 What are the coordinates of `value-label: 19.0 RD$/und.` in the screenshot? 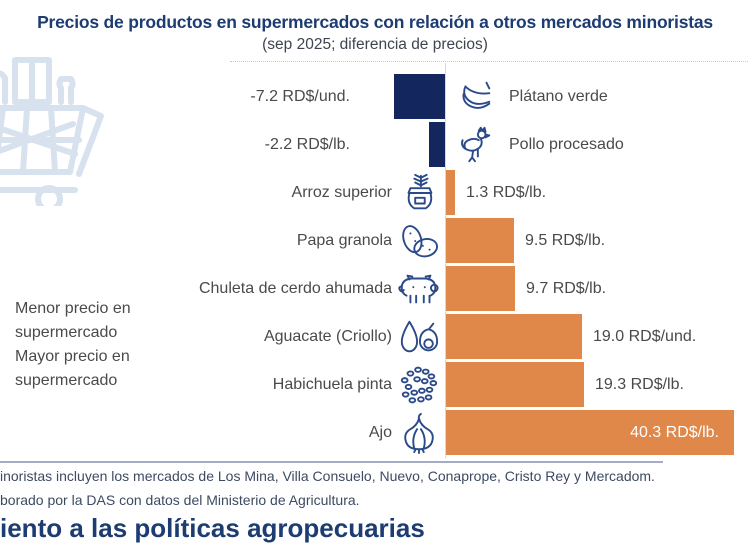 It's located at (645, 336).